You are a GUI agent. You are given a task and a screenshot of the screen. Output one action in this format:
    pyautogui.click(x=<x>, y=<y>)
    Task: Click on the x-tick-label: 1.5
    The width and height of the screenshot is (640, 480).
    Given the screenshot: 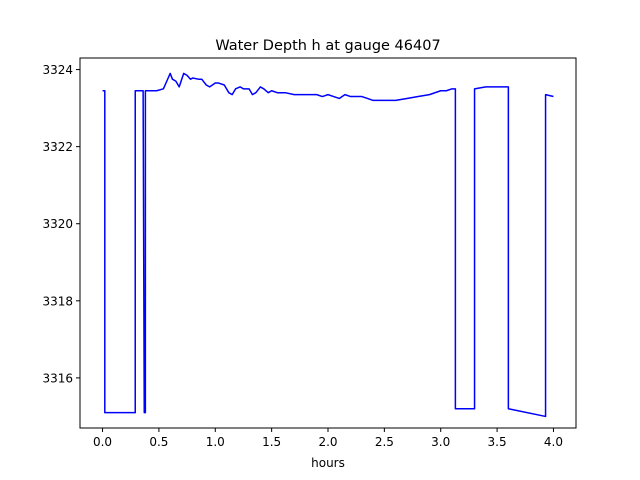 What is the action you would take?
    pyautogui.click(x=271, y=442)
    